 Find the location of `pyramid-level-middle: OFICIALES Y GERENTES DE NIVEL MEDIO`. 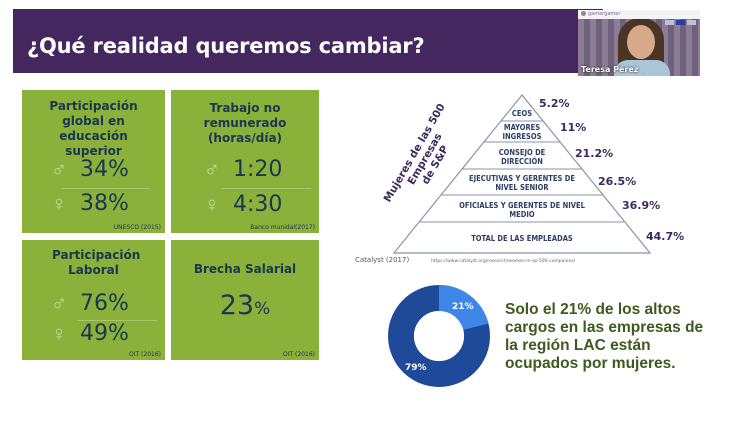

pyramid-level-middle: OFICIALES Y GERENTES DE NIVEL MEDIO is located at coordinates (522, 210).